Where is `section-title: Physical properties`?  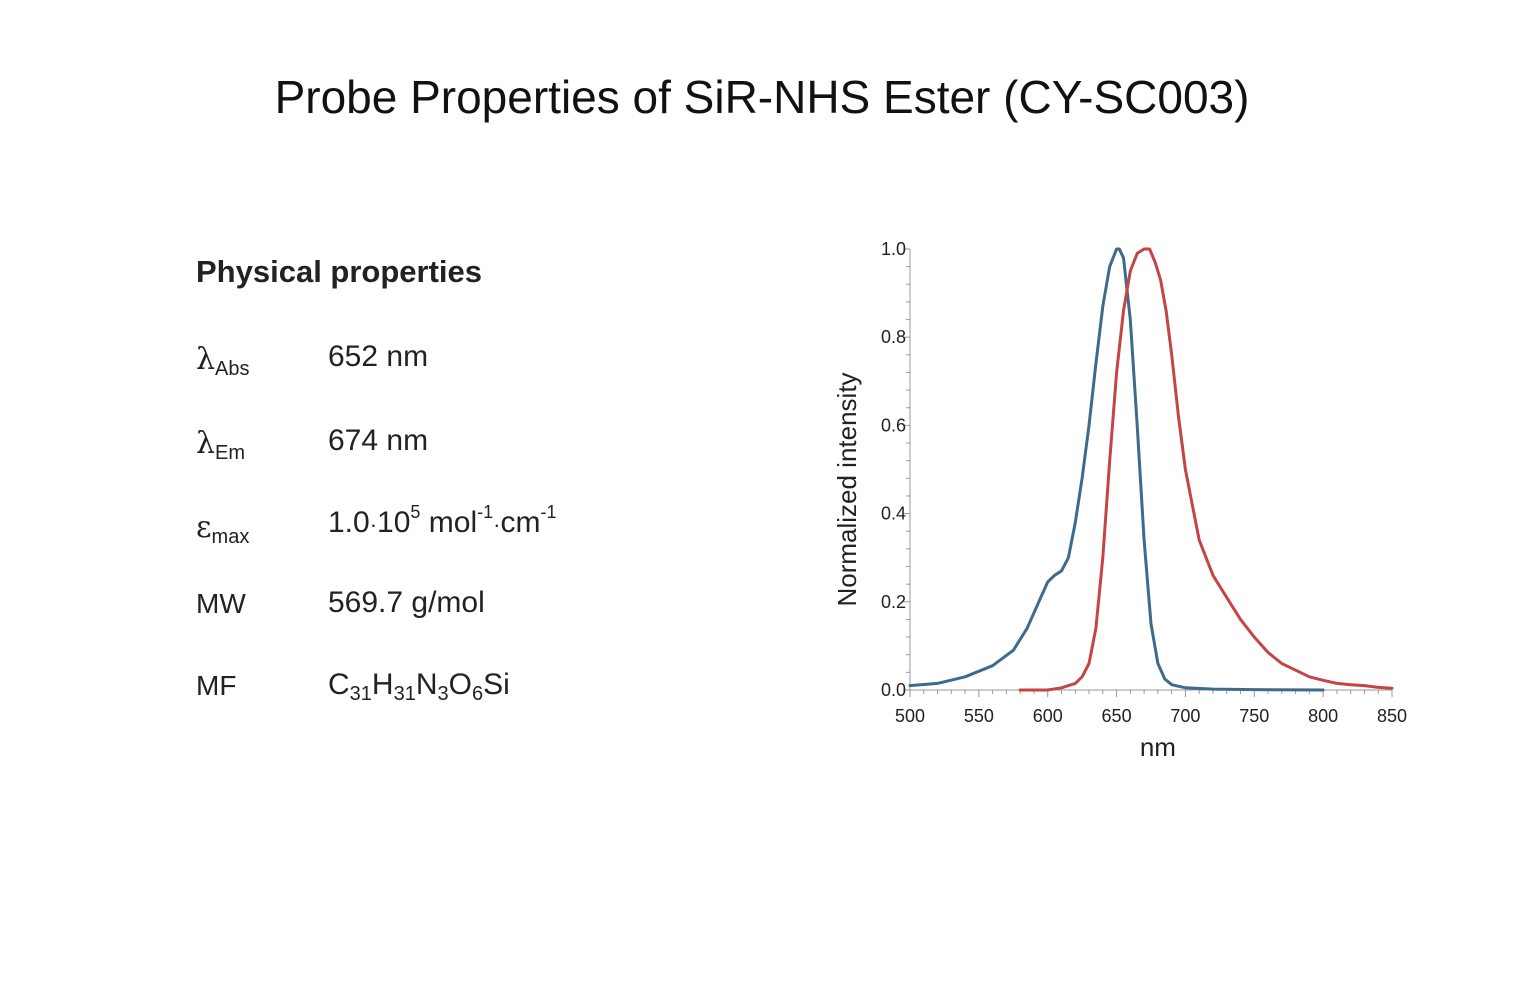 section-title: Physical properties is located at coordinates (339, 271).